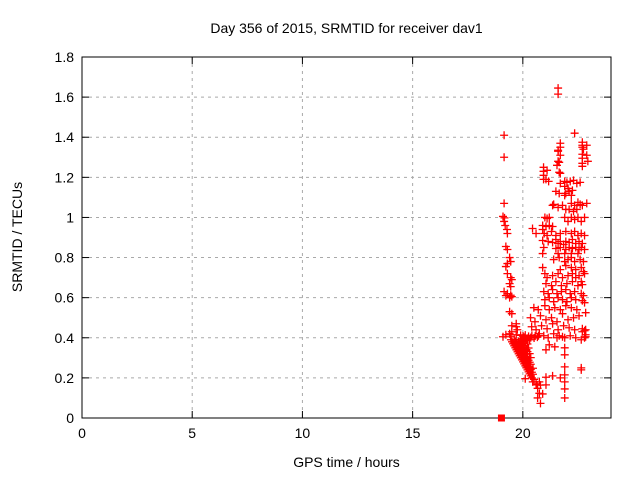  What do you see at coordinates (65, 57) in the screenshot?
I see `y-tick-label: 1.8` at bounding box center [65, 57].